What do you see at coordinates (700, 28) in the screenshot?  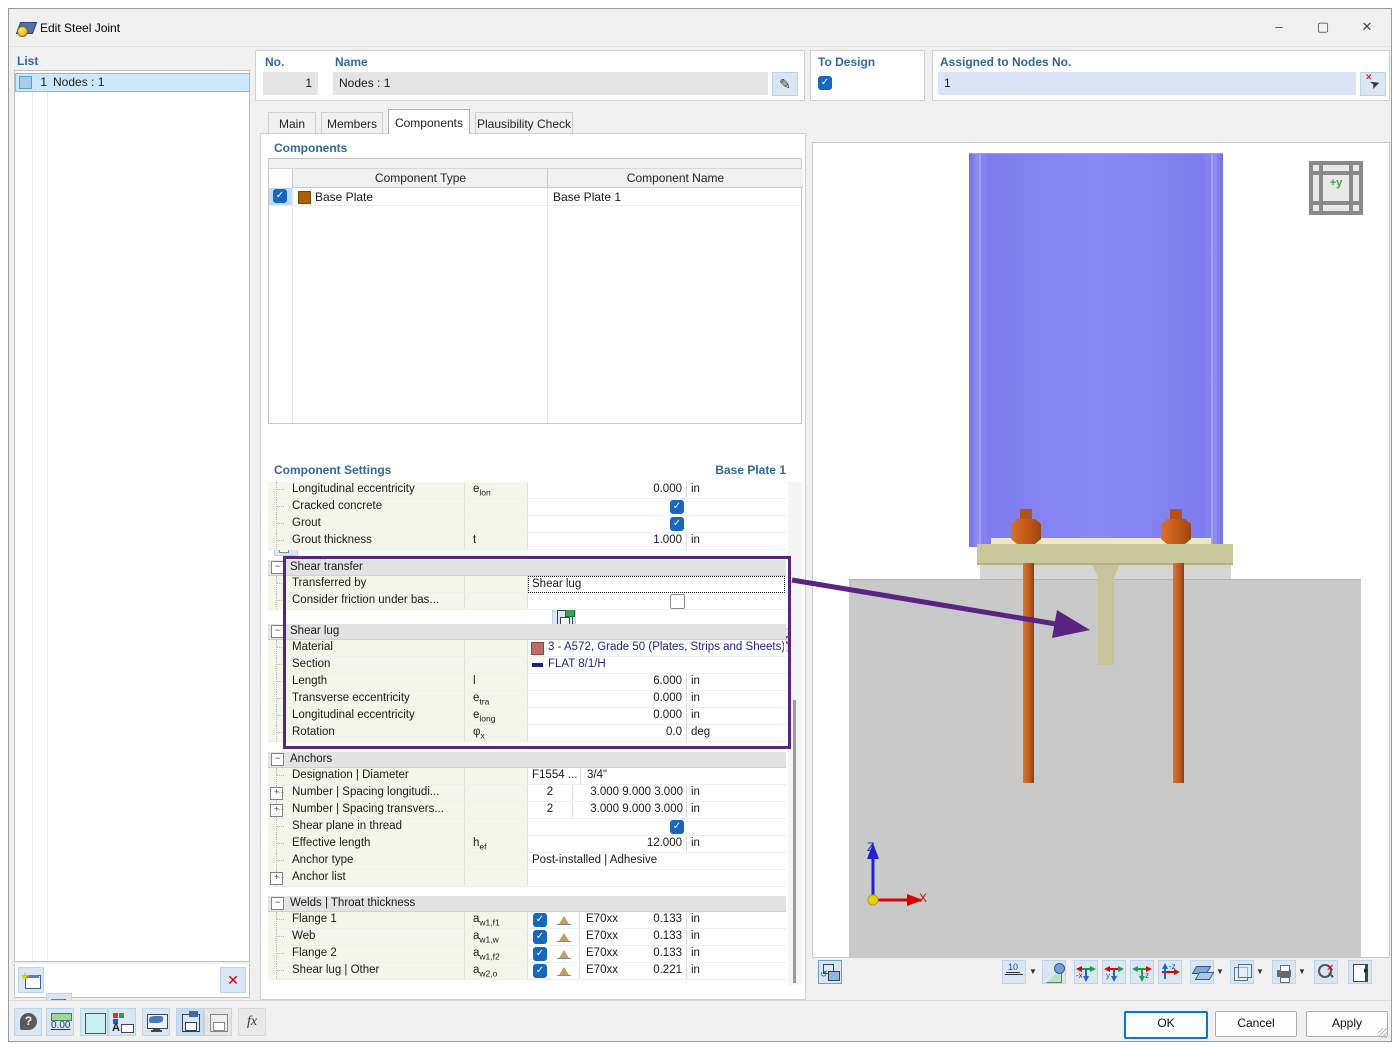 I see `title-bar` at bounding box center [700, 28].